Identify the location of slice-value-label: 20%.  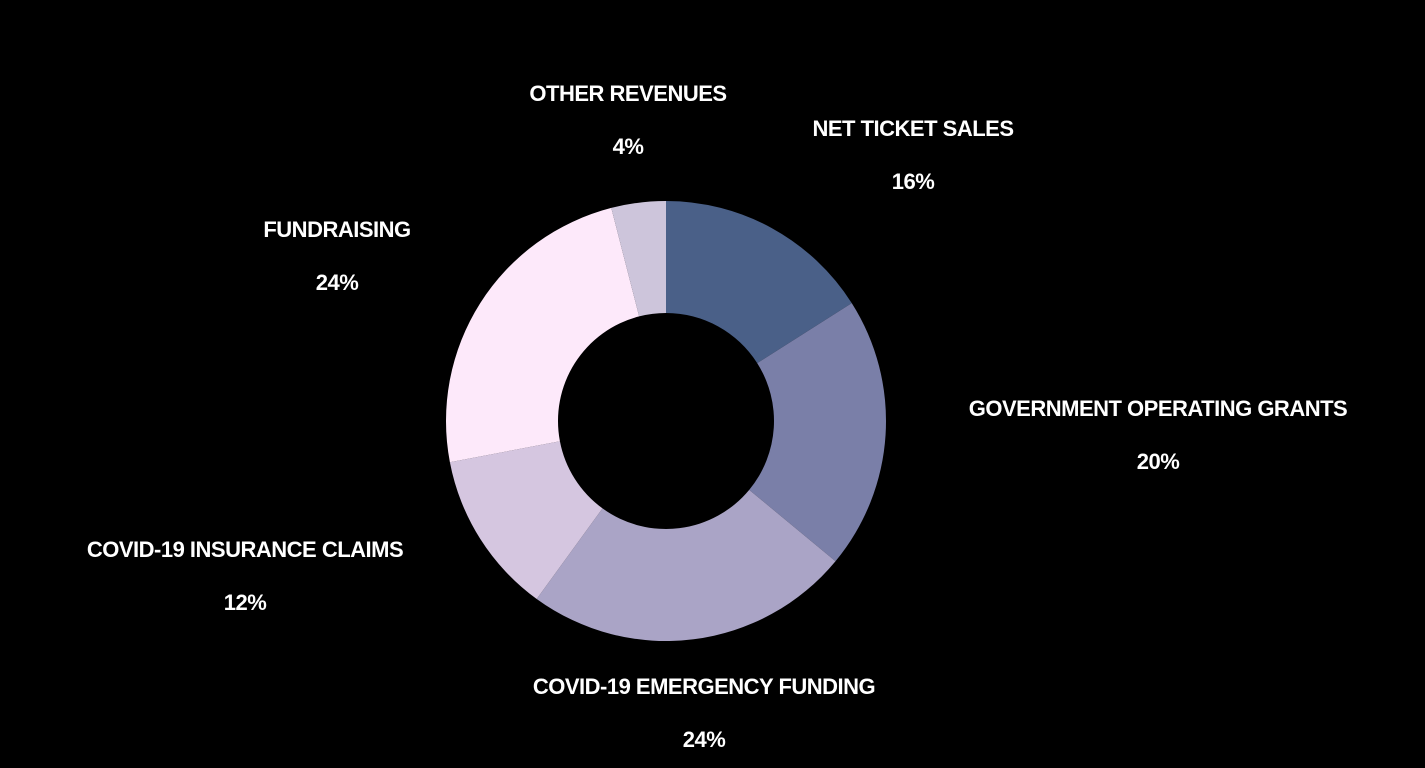
(1158, 461).